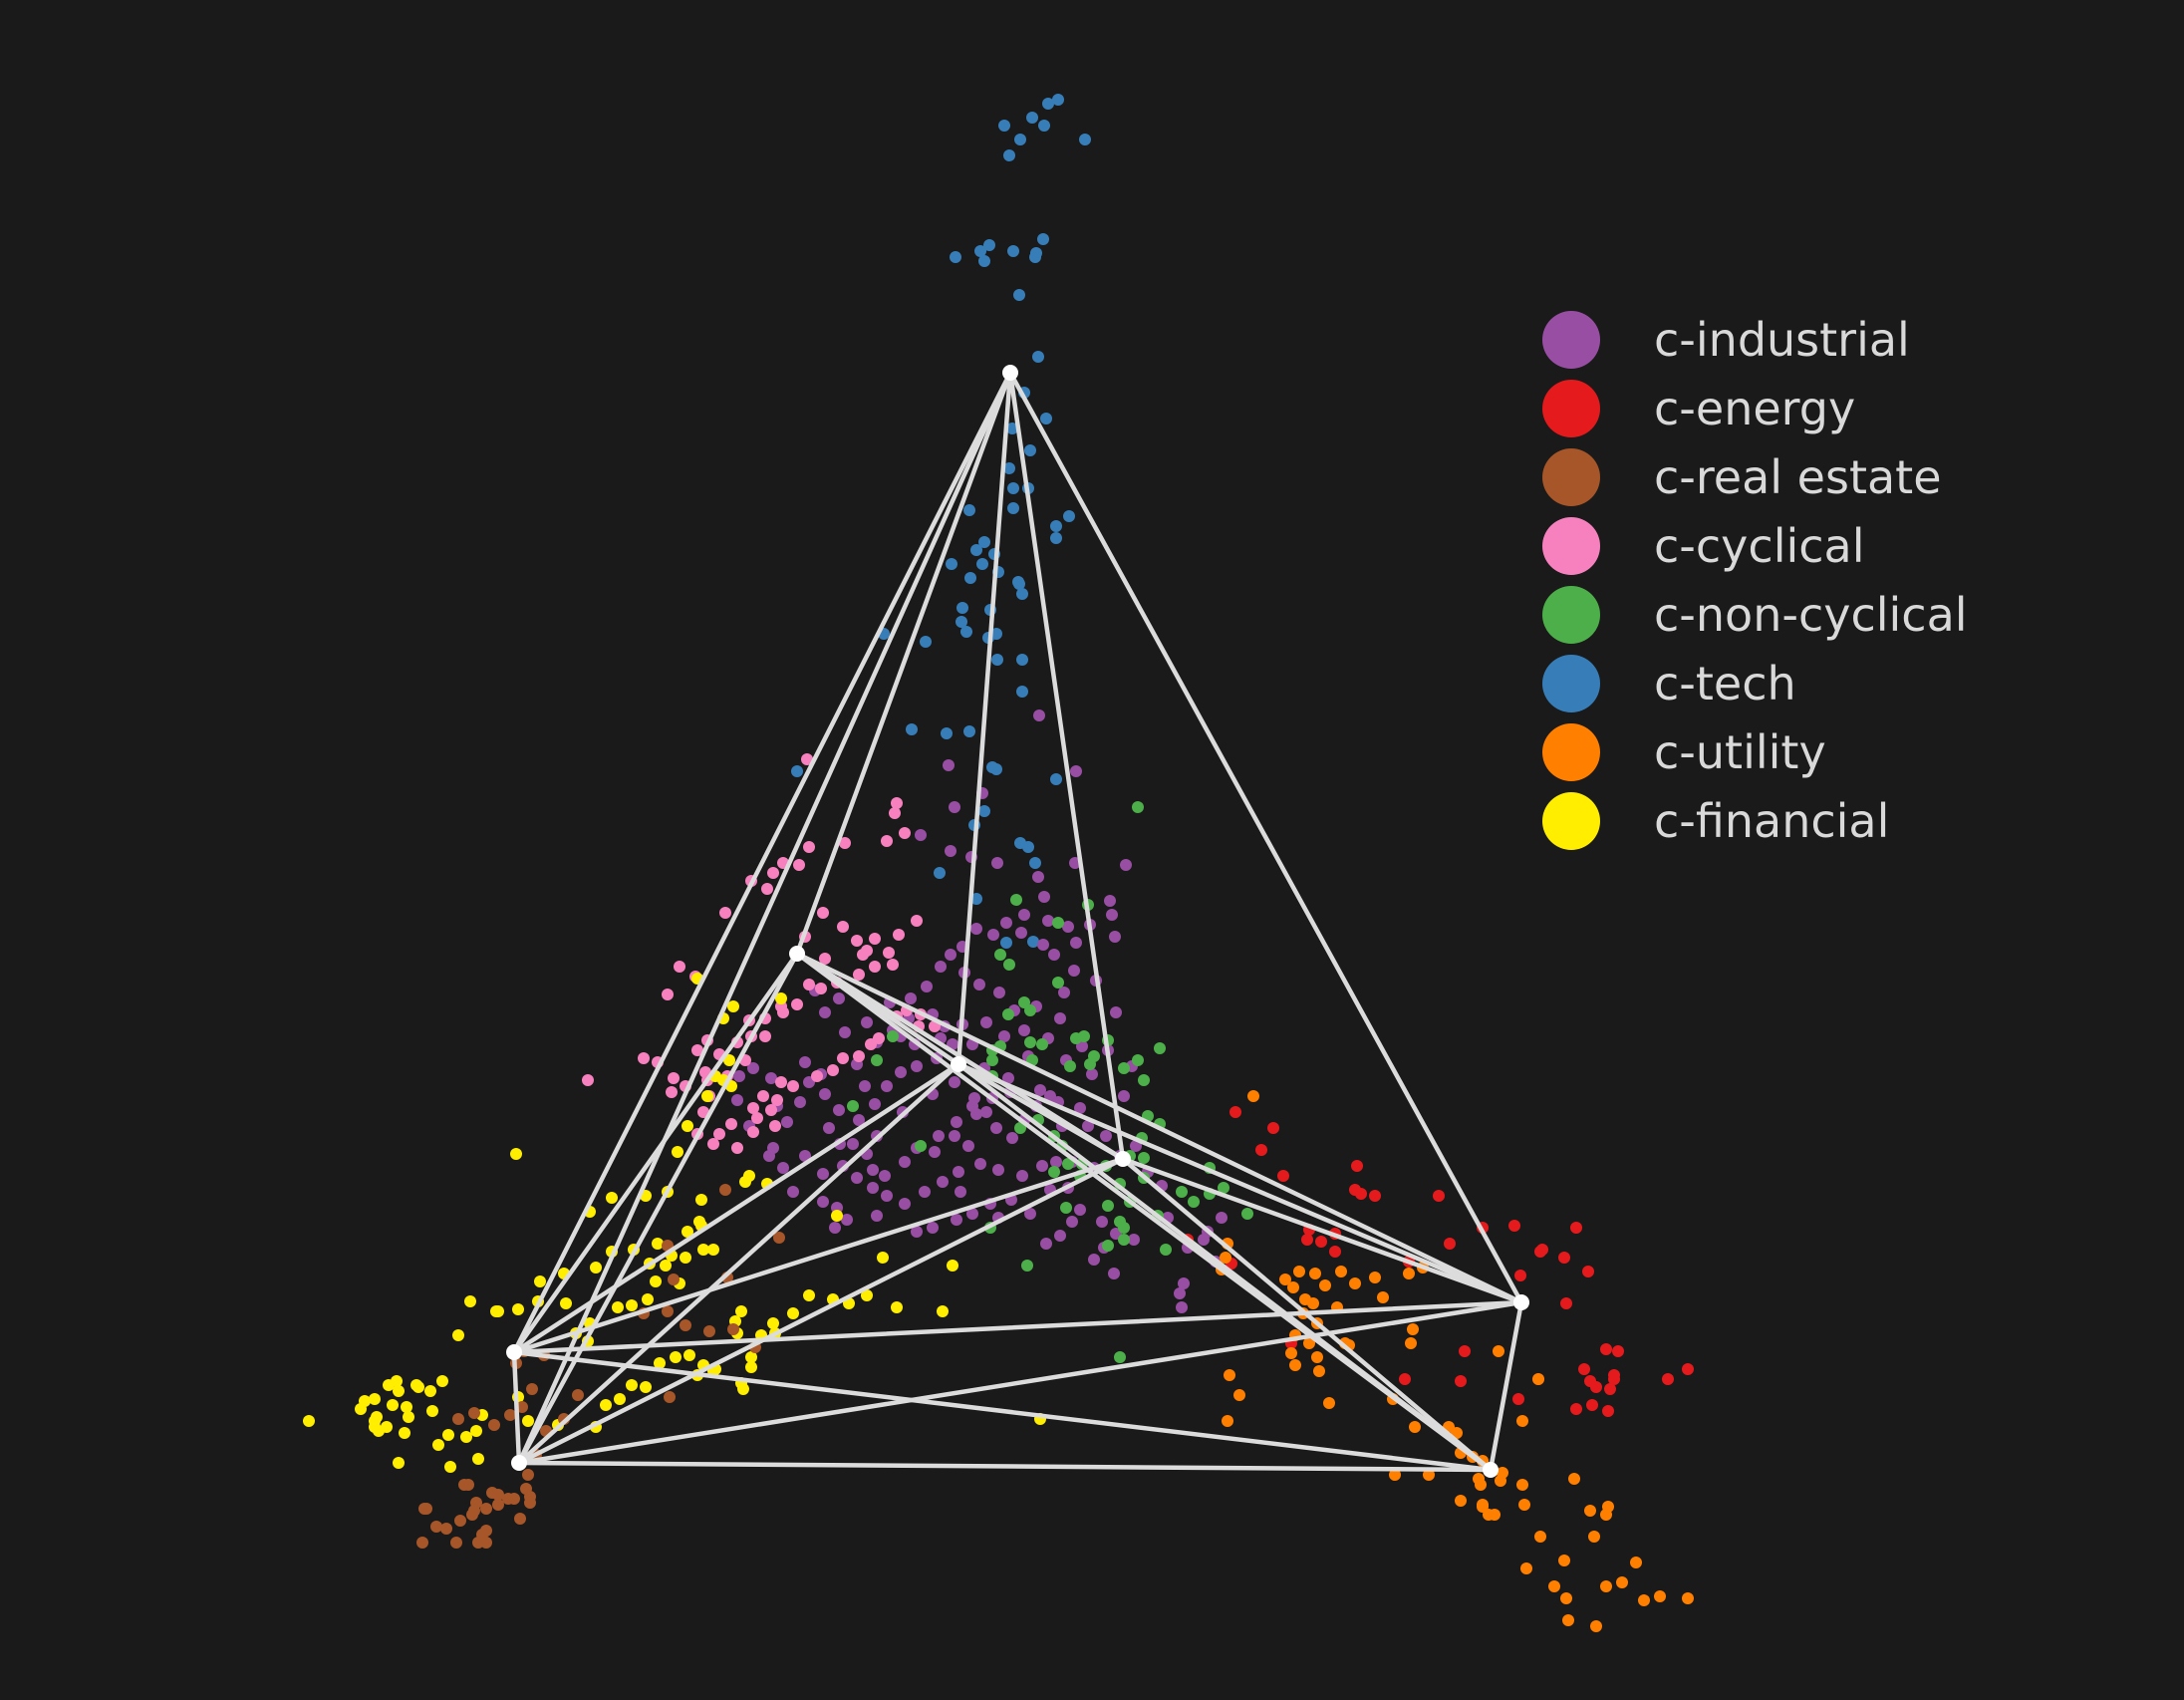 Image resolution: width=2184 pixels, height=1700 pixels. Describe the element at coordinates (1755, 476) in the screenshot. I see `legend-item-c-real-estate: c-real estate` at that location.